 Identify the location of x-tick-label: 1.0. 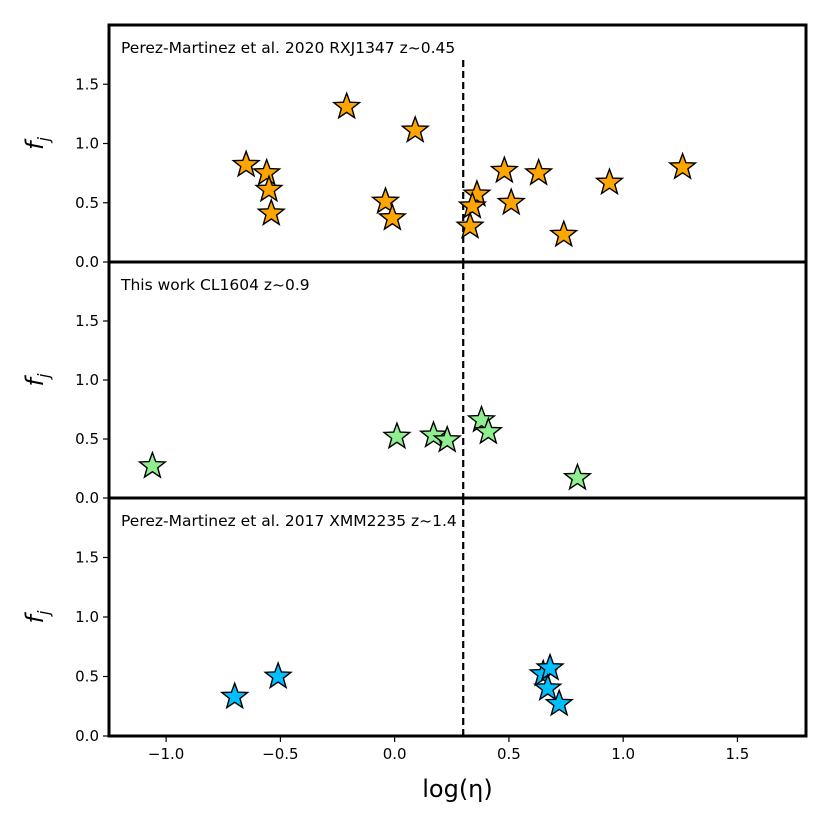
(623, 754).